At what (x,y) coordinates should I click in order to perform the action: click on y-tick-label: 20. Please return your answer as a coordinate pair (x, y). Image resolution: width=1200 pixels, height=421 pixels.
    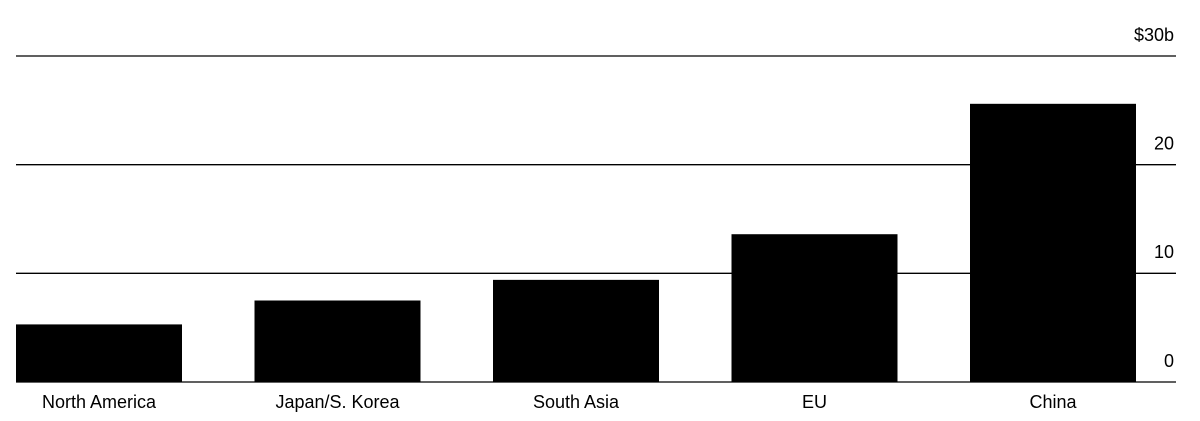
    Looking at the image, I should click on (1164, 143).